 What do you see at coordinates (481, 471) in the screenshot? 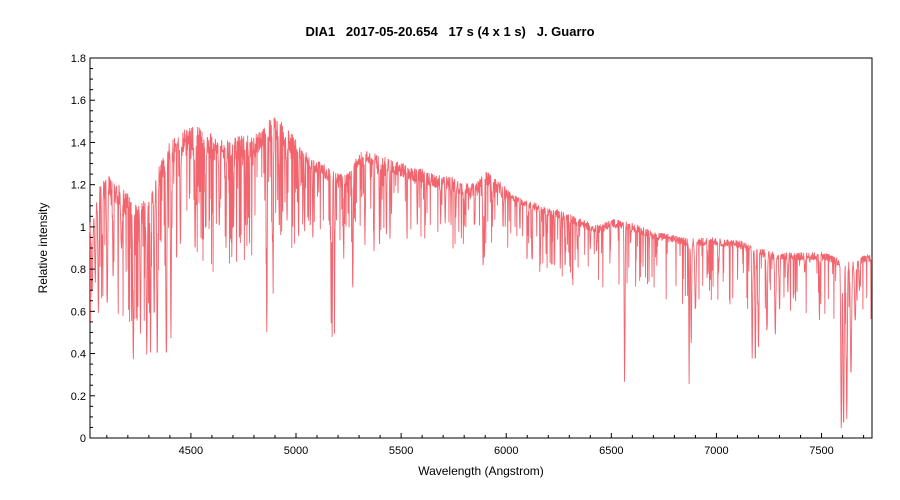
I see `x-axis-label: Wavelength (Angstrom)` at bounding box center [481, 471].